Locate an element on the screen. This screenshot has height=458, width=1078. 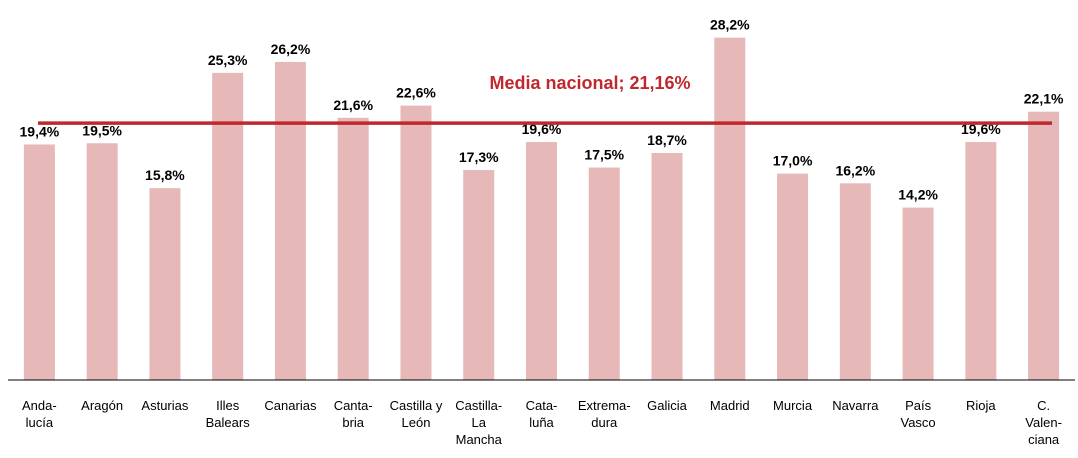
x-tick-label: Illes Balears is located at coordinates (228, 414).